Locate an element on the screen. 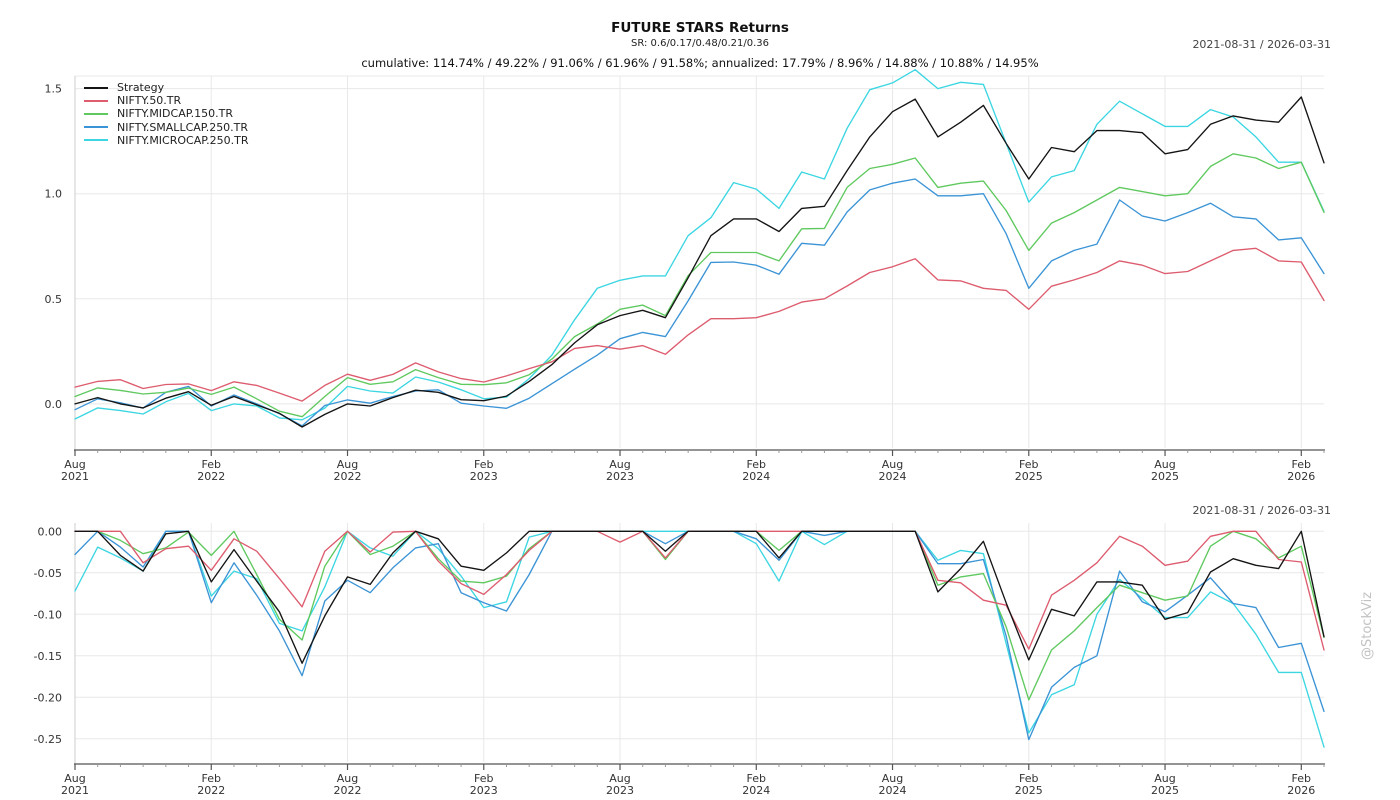 The image size is (1400, 800). tick-label: 1.5 is located at coordinates (54, 89).